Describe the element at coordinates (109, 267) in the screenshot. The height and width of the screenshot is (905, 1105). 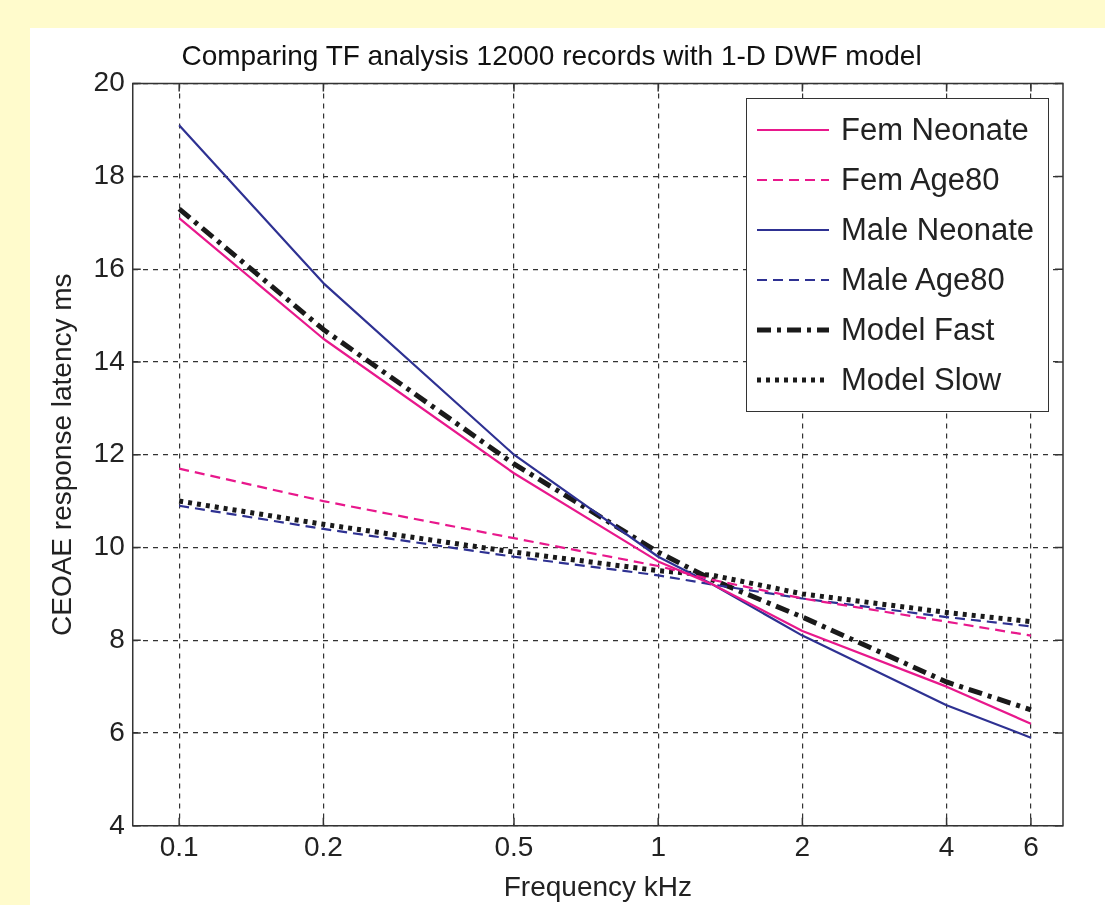
I see `y-tick-label: 16` at that location.